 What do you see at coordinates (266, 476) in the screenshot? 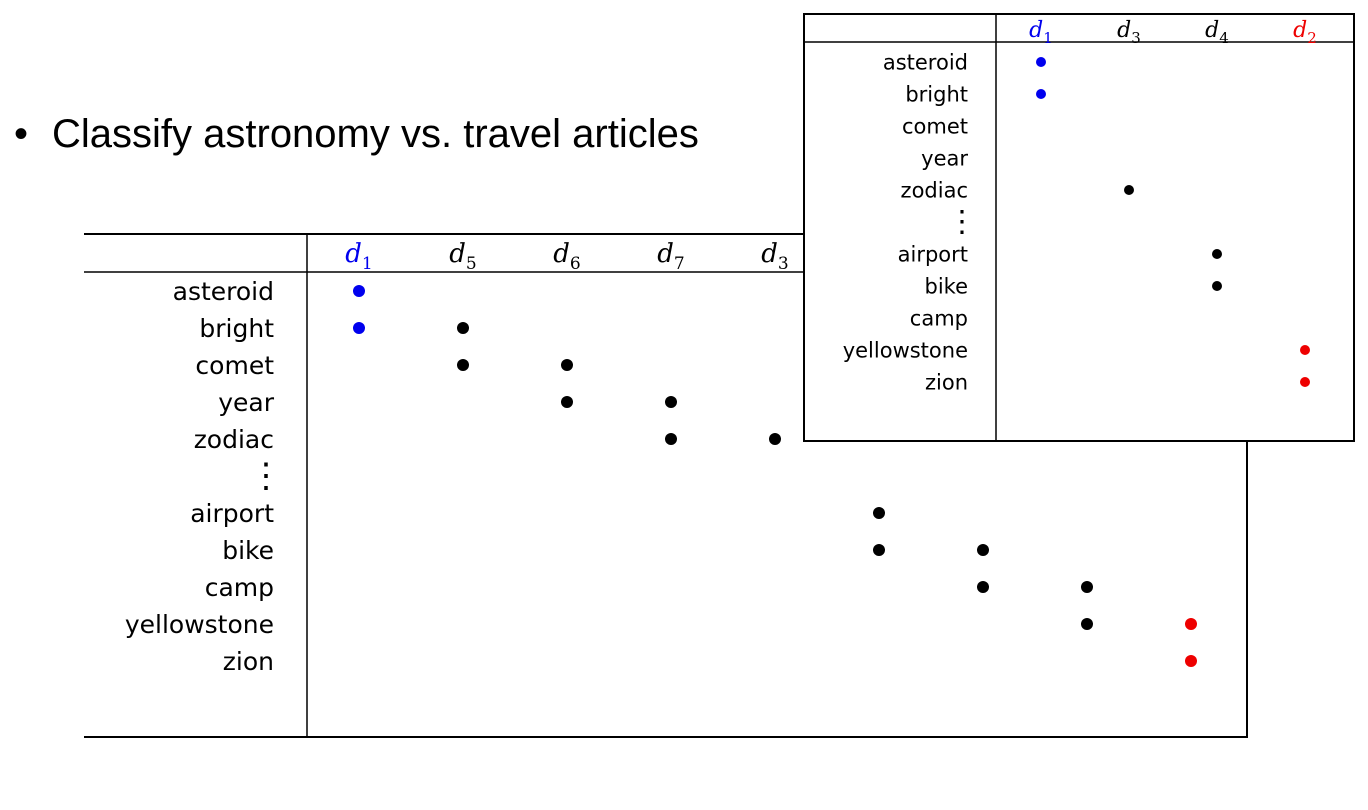
I see `large-matrix-row-label-ellipsis: ⋮` at bounding box center [266, 476].